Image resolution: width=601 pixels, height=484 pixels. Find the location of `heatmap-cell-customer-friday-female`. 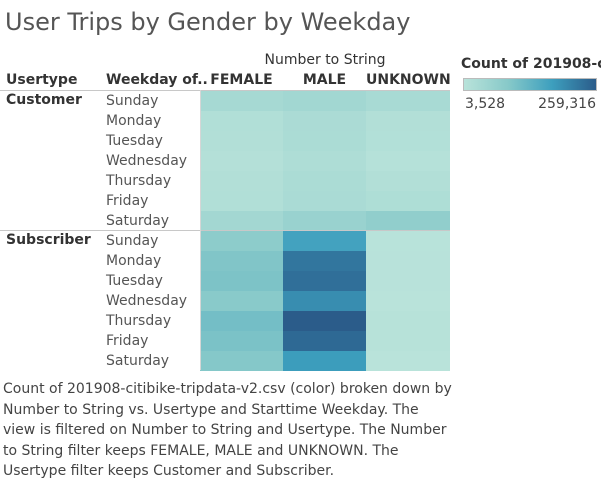

heatmap-cell-customer-friday-female is located at coordinates (242, 201).